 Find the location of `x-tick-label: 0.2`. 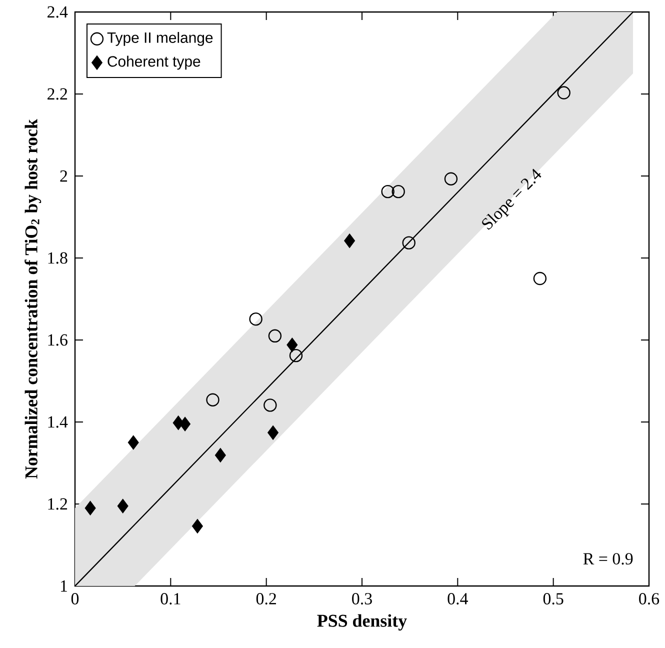

x-tick-label: 0.2 is located at coordinates (266, 599).